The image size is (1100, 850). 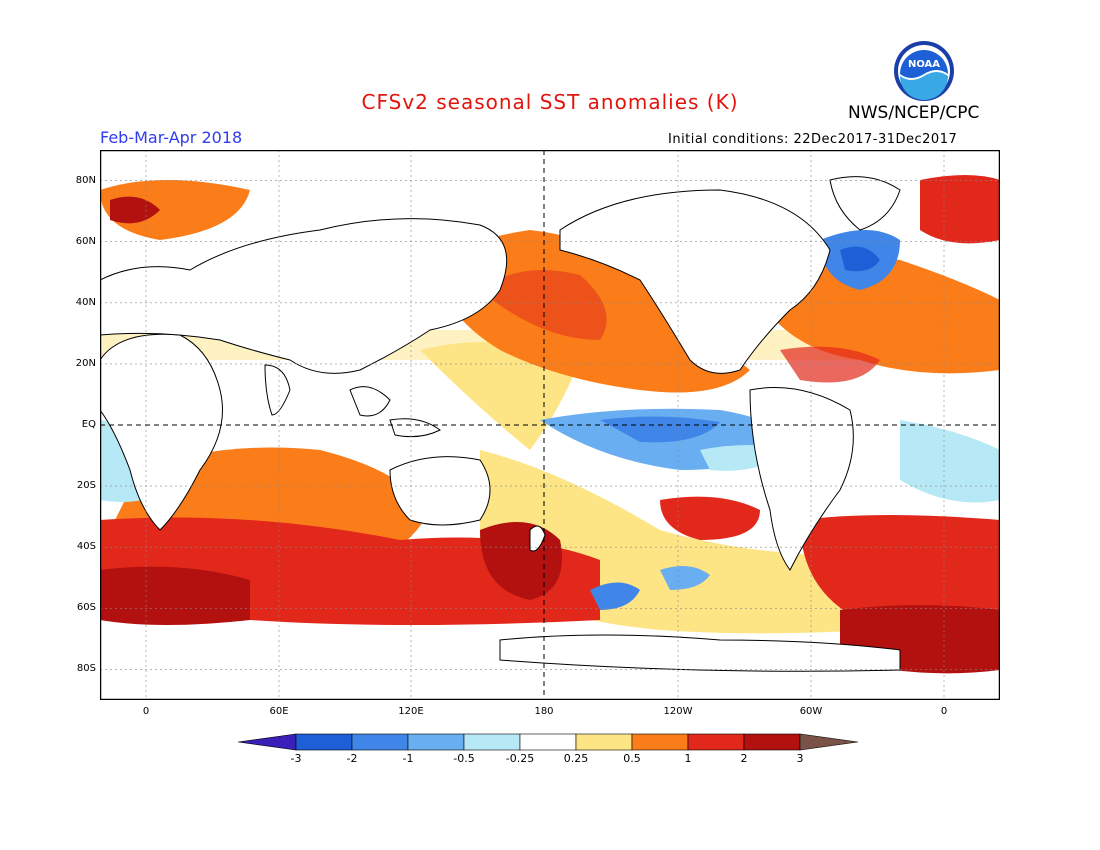 What do you see at coordinates (411, 711) in the screenshot?
I see `lon-label-120e: 120E` at bounding box center [411, 711].